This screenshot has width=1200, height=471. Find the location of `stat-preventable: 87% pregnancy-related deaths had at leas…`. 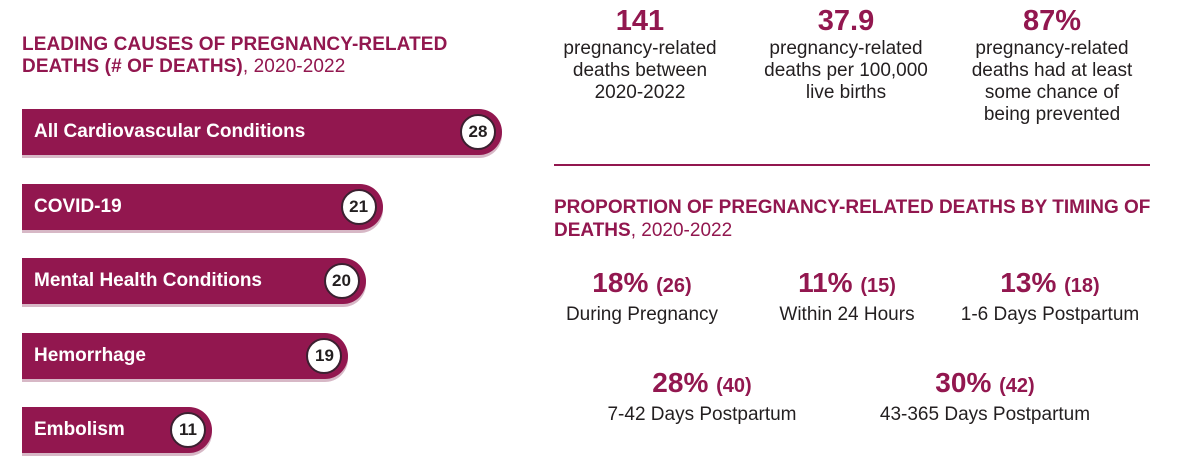

stat-preventable: 87% pregnancy-related deaths had at leas… is located at coordinates (1052, 65).